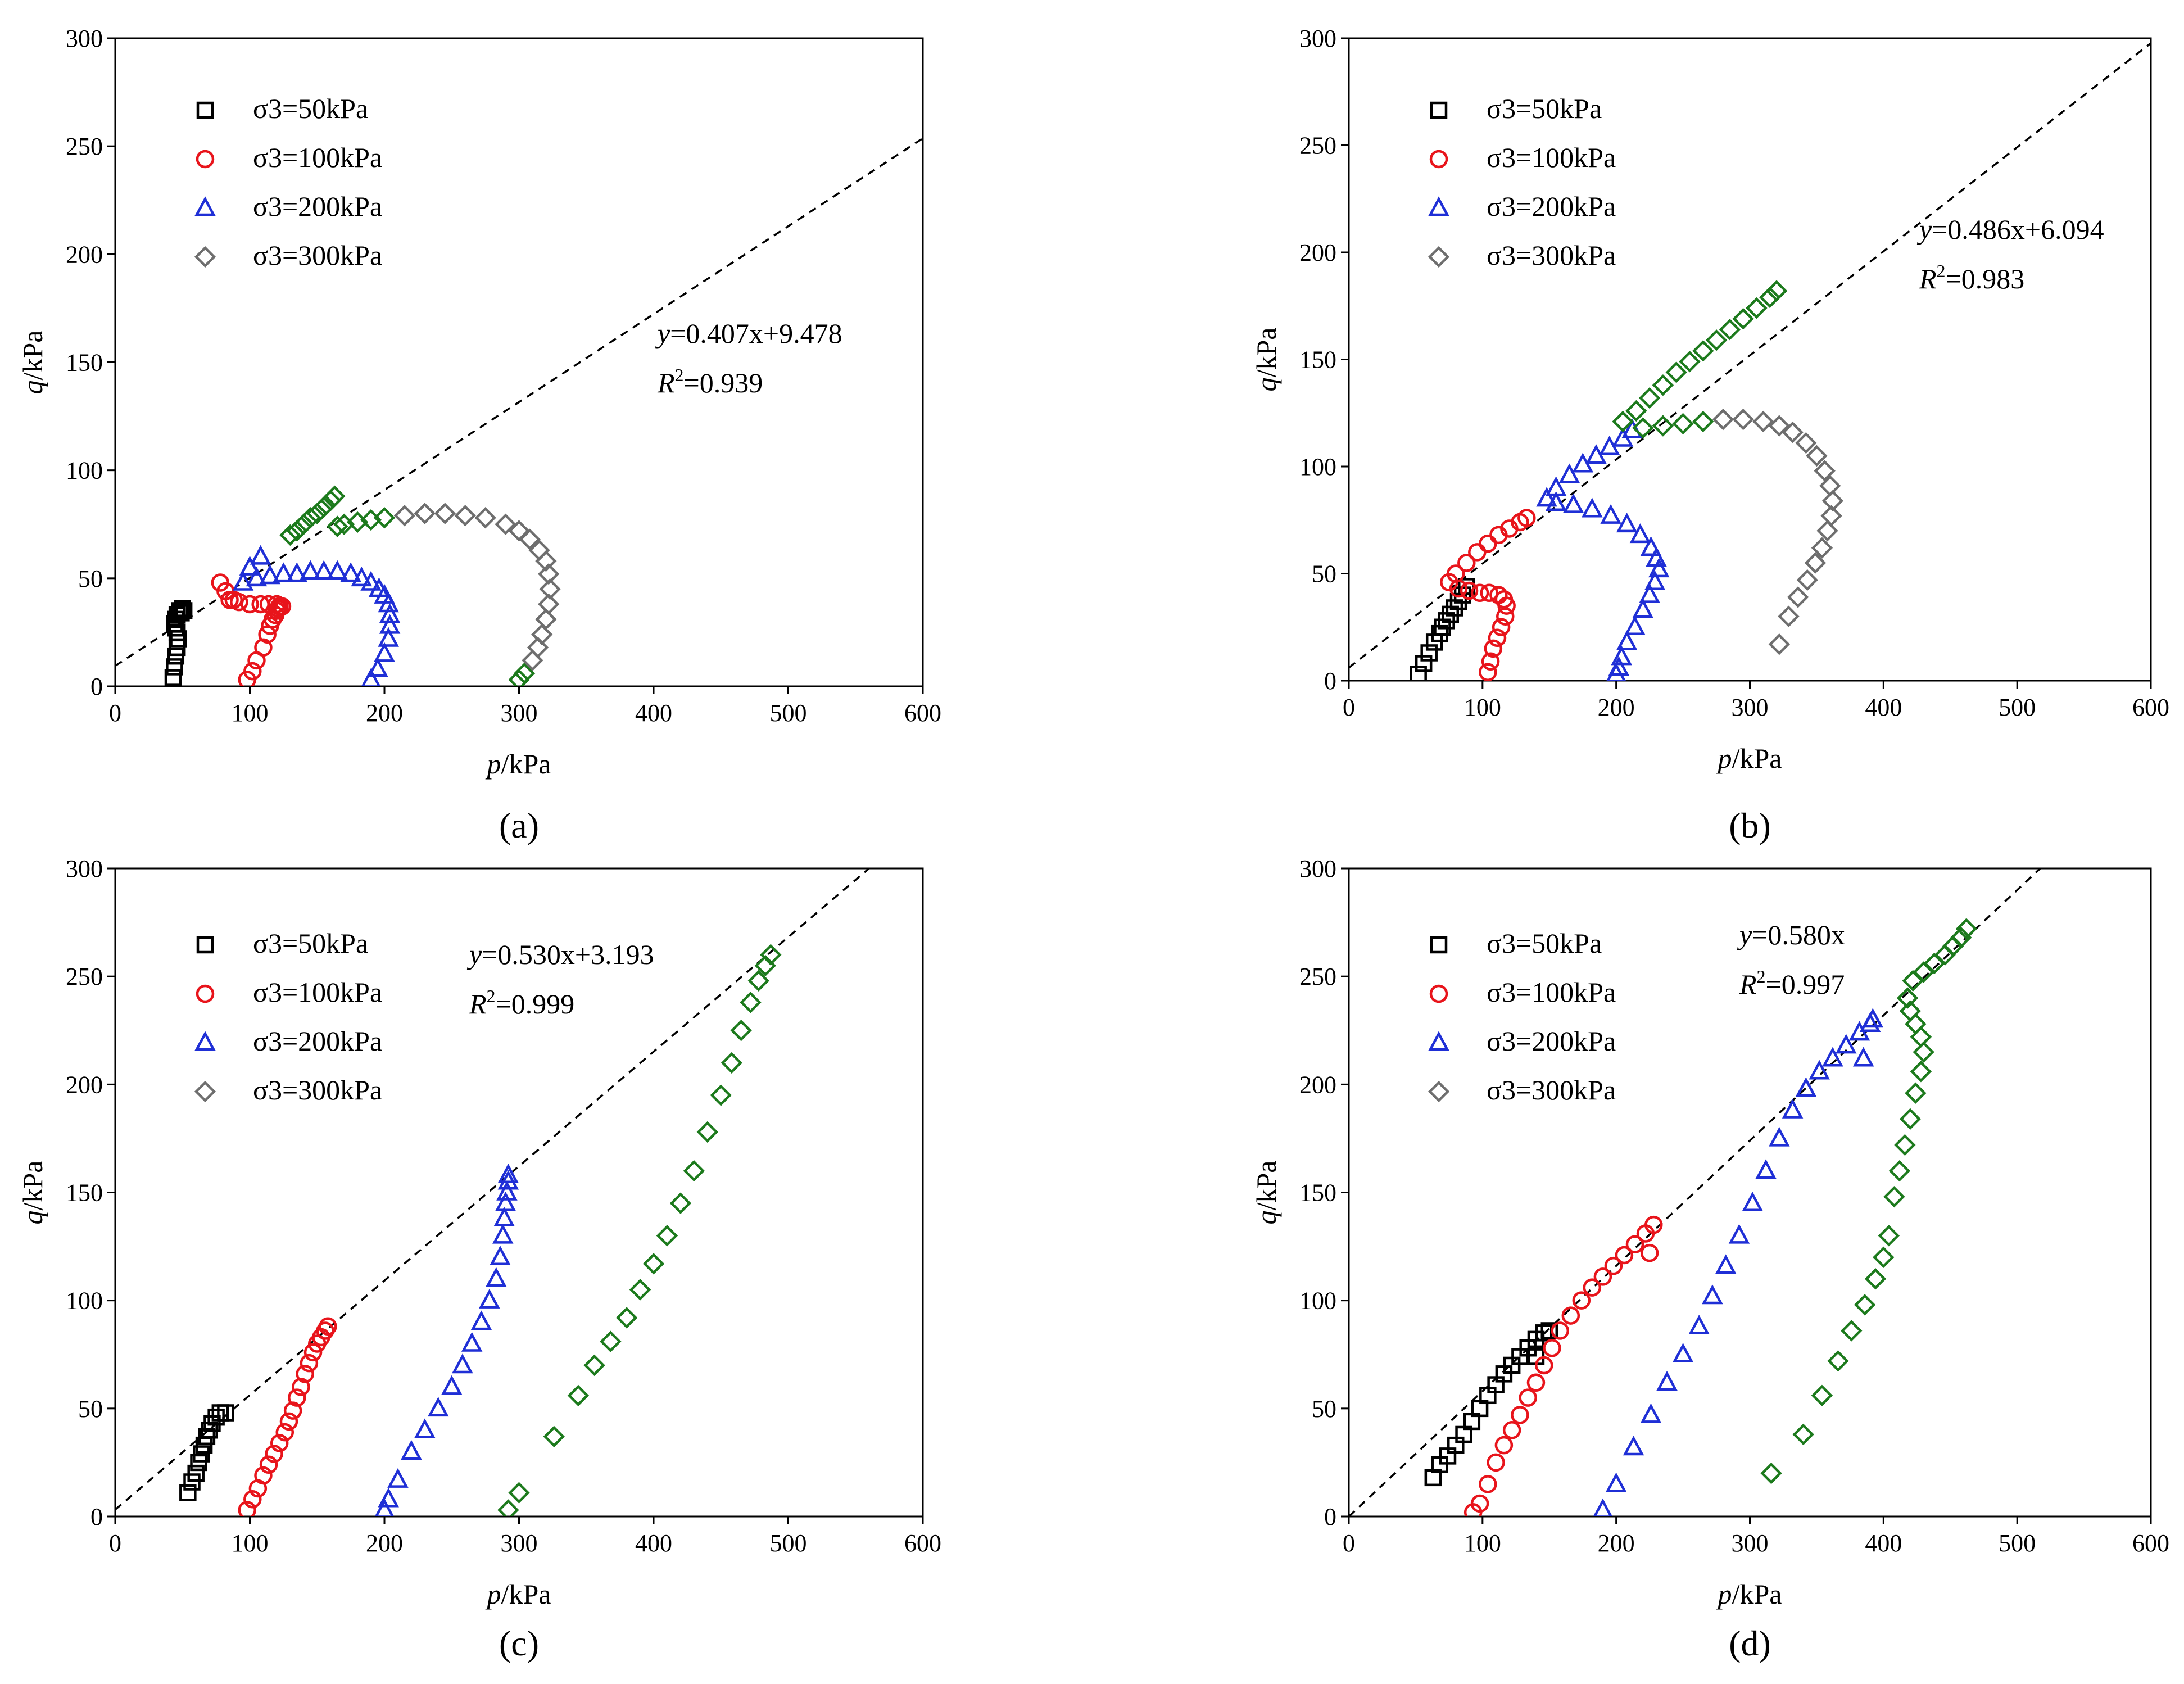 The image size is (2184, 1684). I want to click on y-tick-label: 150, so click(85, 1193).